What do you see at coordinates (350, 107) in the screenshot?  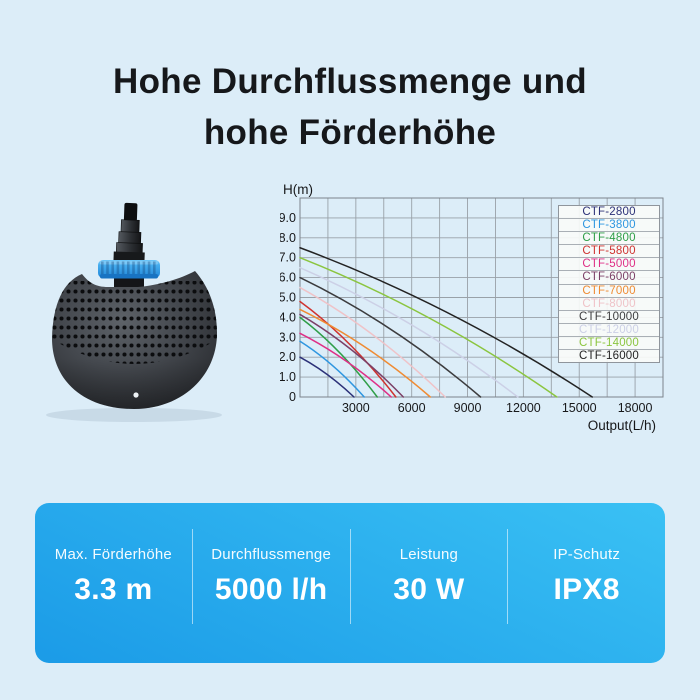 I see `page-title: Hohe Durchflussmenge und hohe Förderhöhe` at bounding box center [350, 107].